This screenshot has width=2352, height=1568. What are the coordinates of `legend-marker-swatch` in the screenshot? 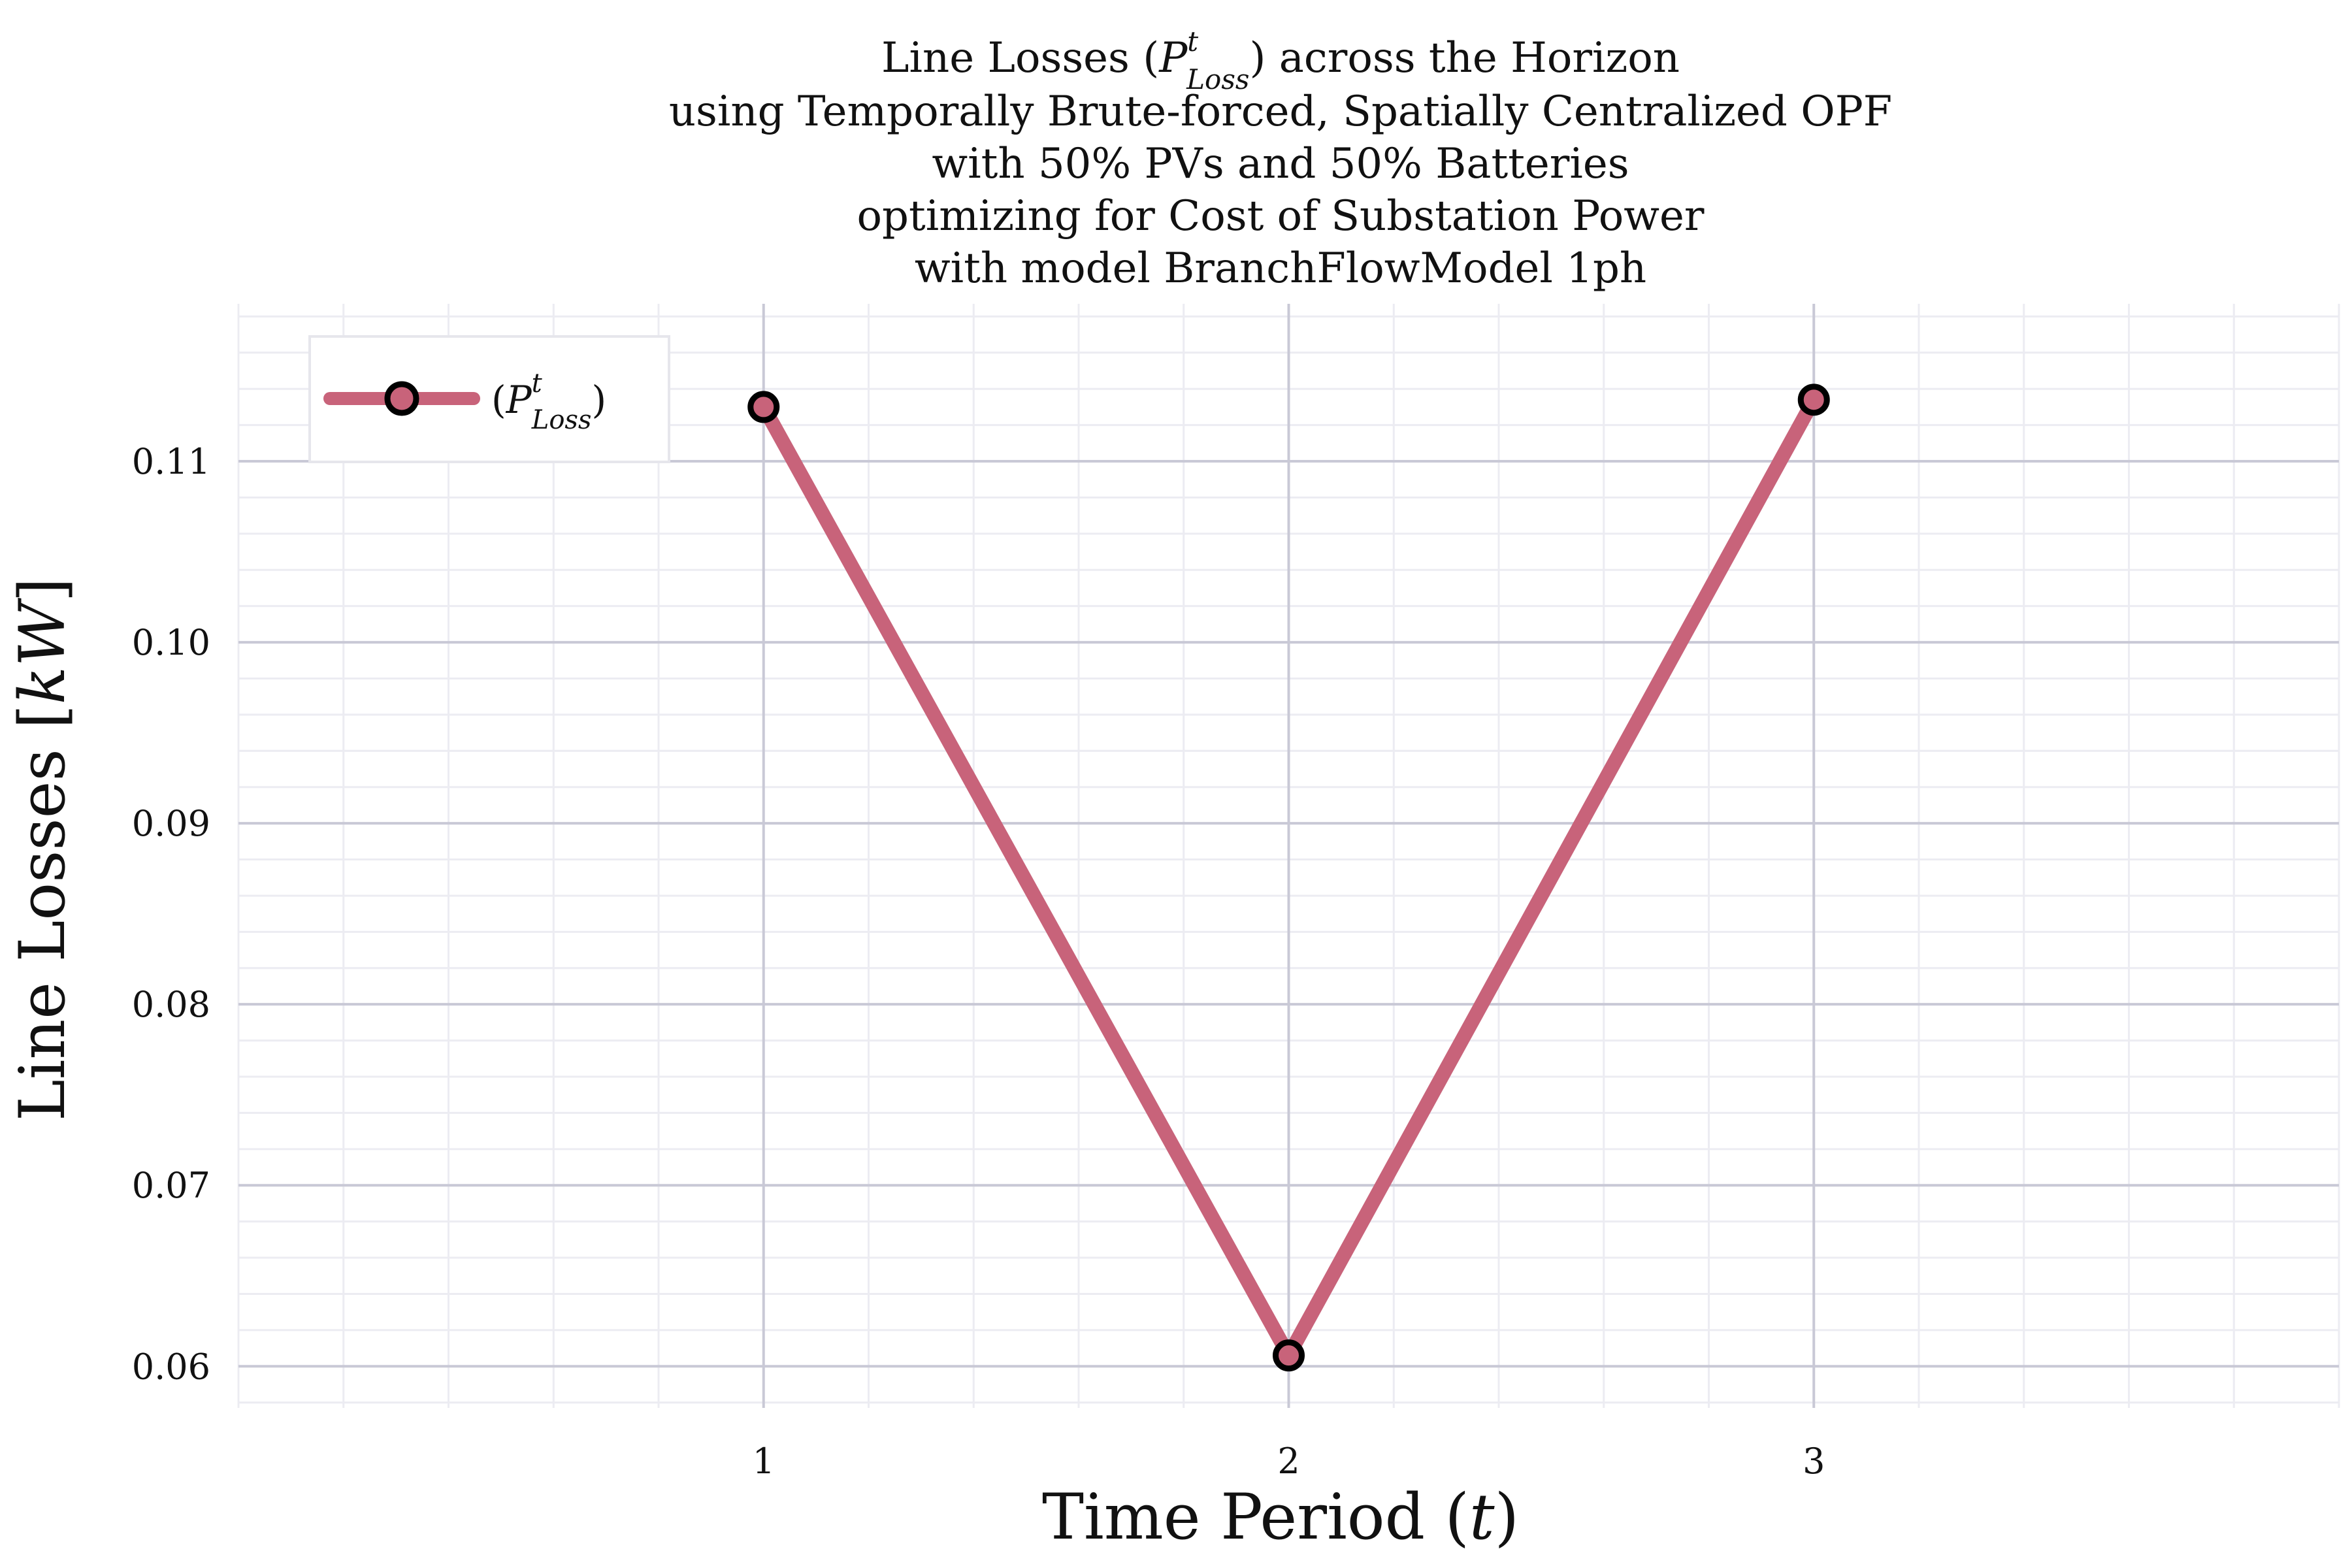 It's located at (401, 398).